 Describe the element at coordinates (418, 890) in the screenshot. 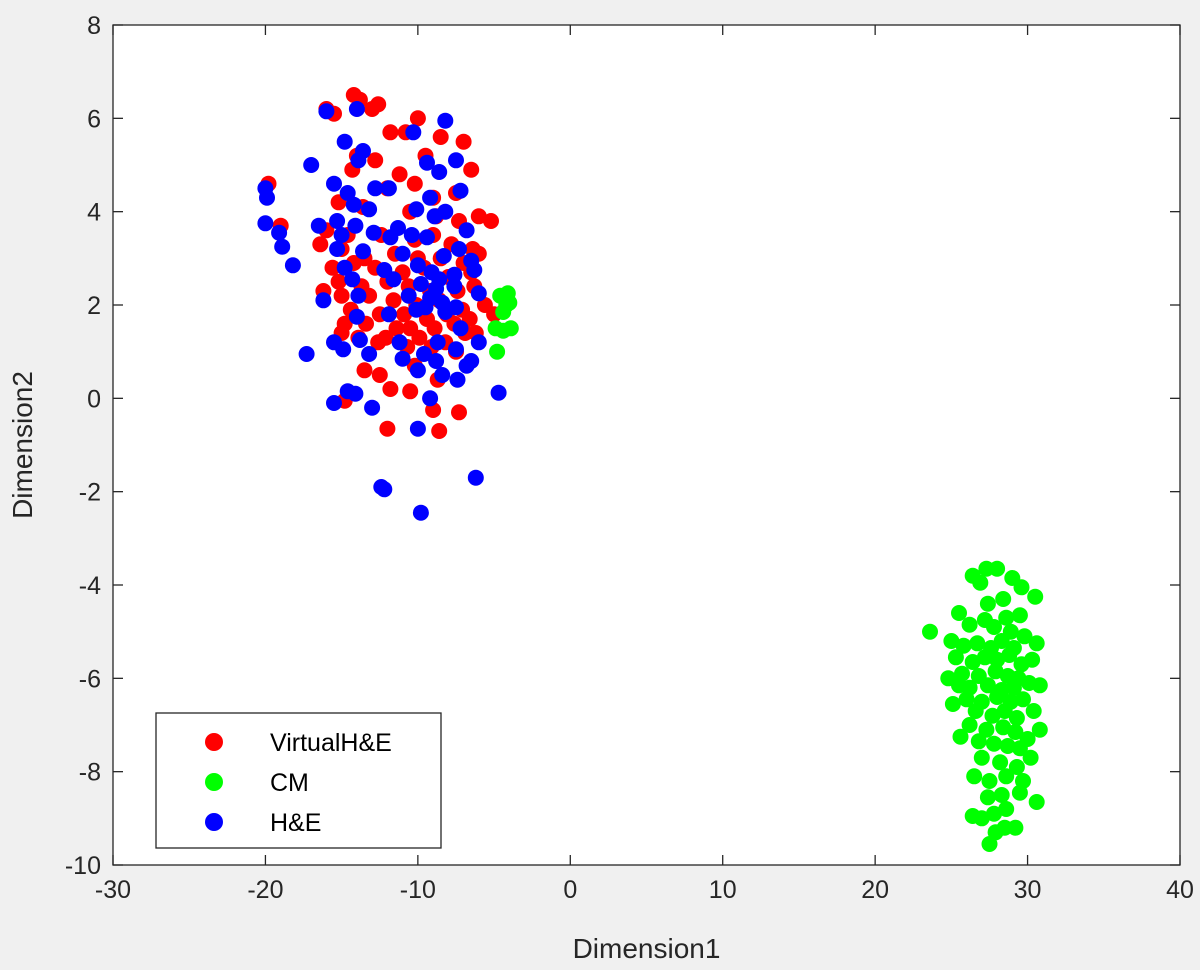

I see `x-tick-label: -10` at that location.